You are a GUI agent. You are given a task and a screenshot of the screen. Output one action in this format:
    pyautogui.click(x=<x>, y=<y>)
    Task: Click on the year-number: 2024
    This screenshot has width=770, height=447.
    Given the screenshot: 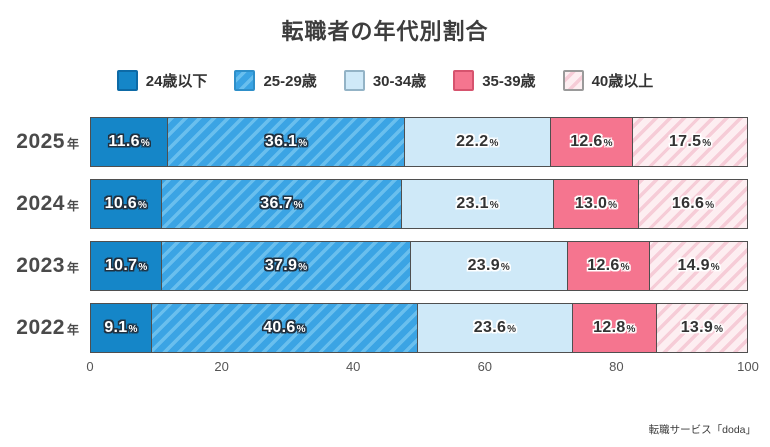 What is the action you would take?
    pyautogui.click(x=40, y=203)
    